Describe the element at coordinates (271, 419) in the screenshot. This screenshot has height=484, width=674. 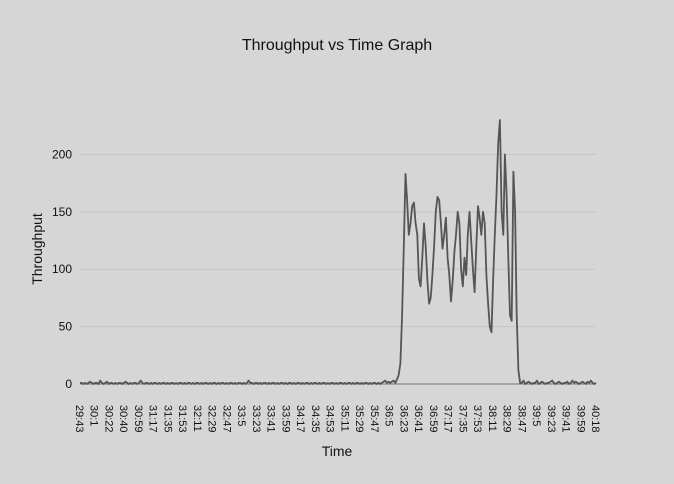
I see `x-tick-label: 33:41` at that location.